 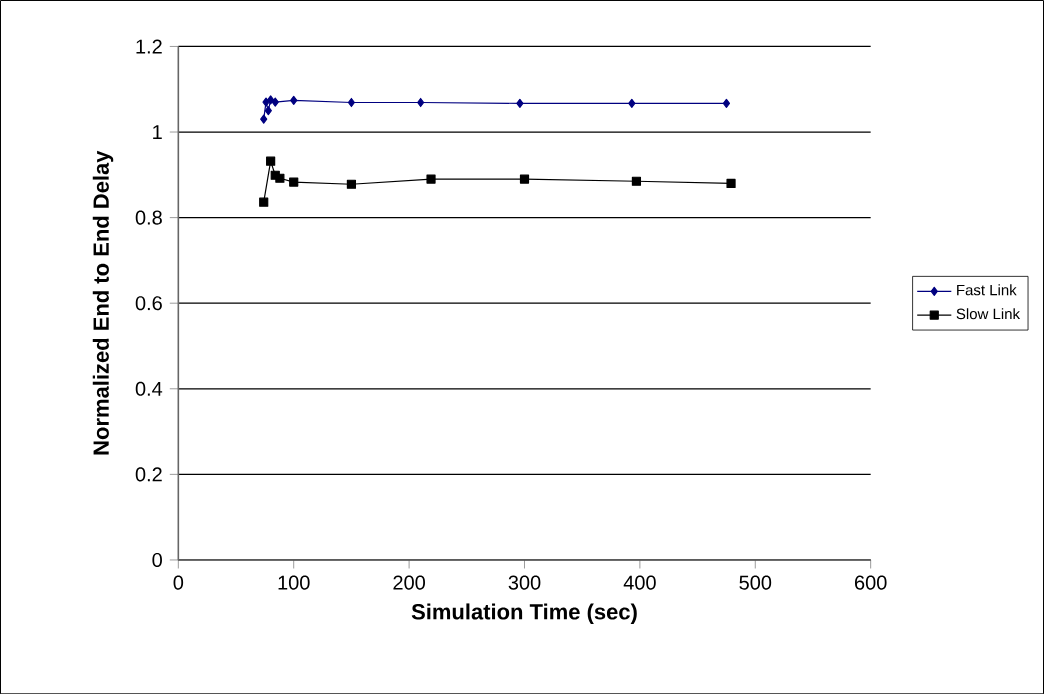 I want to click on y-tick-label: 1.2, so click(x=149, y=46).